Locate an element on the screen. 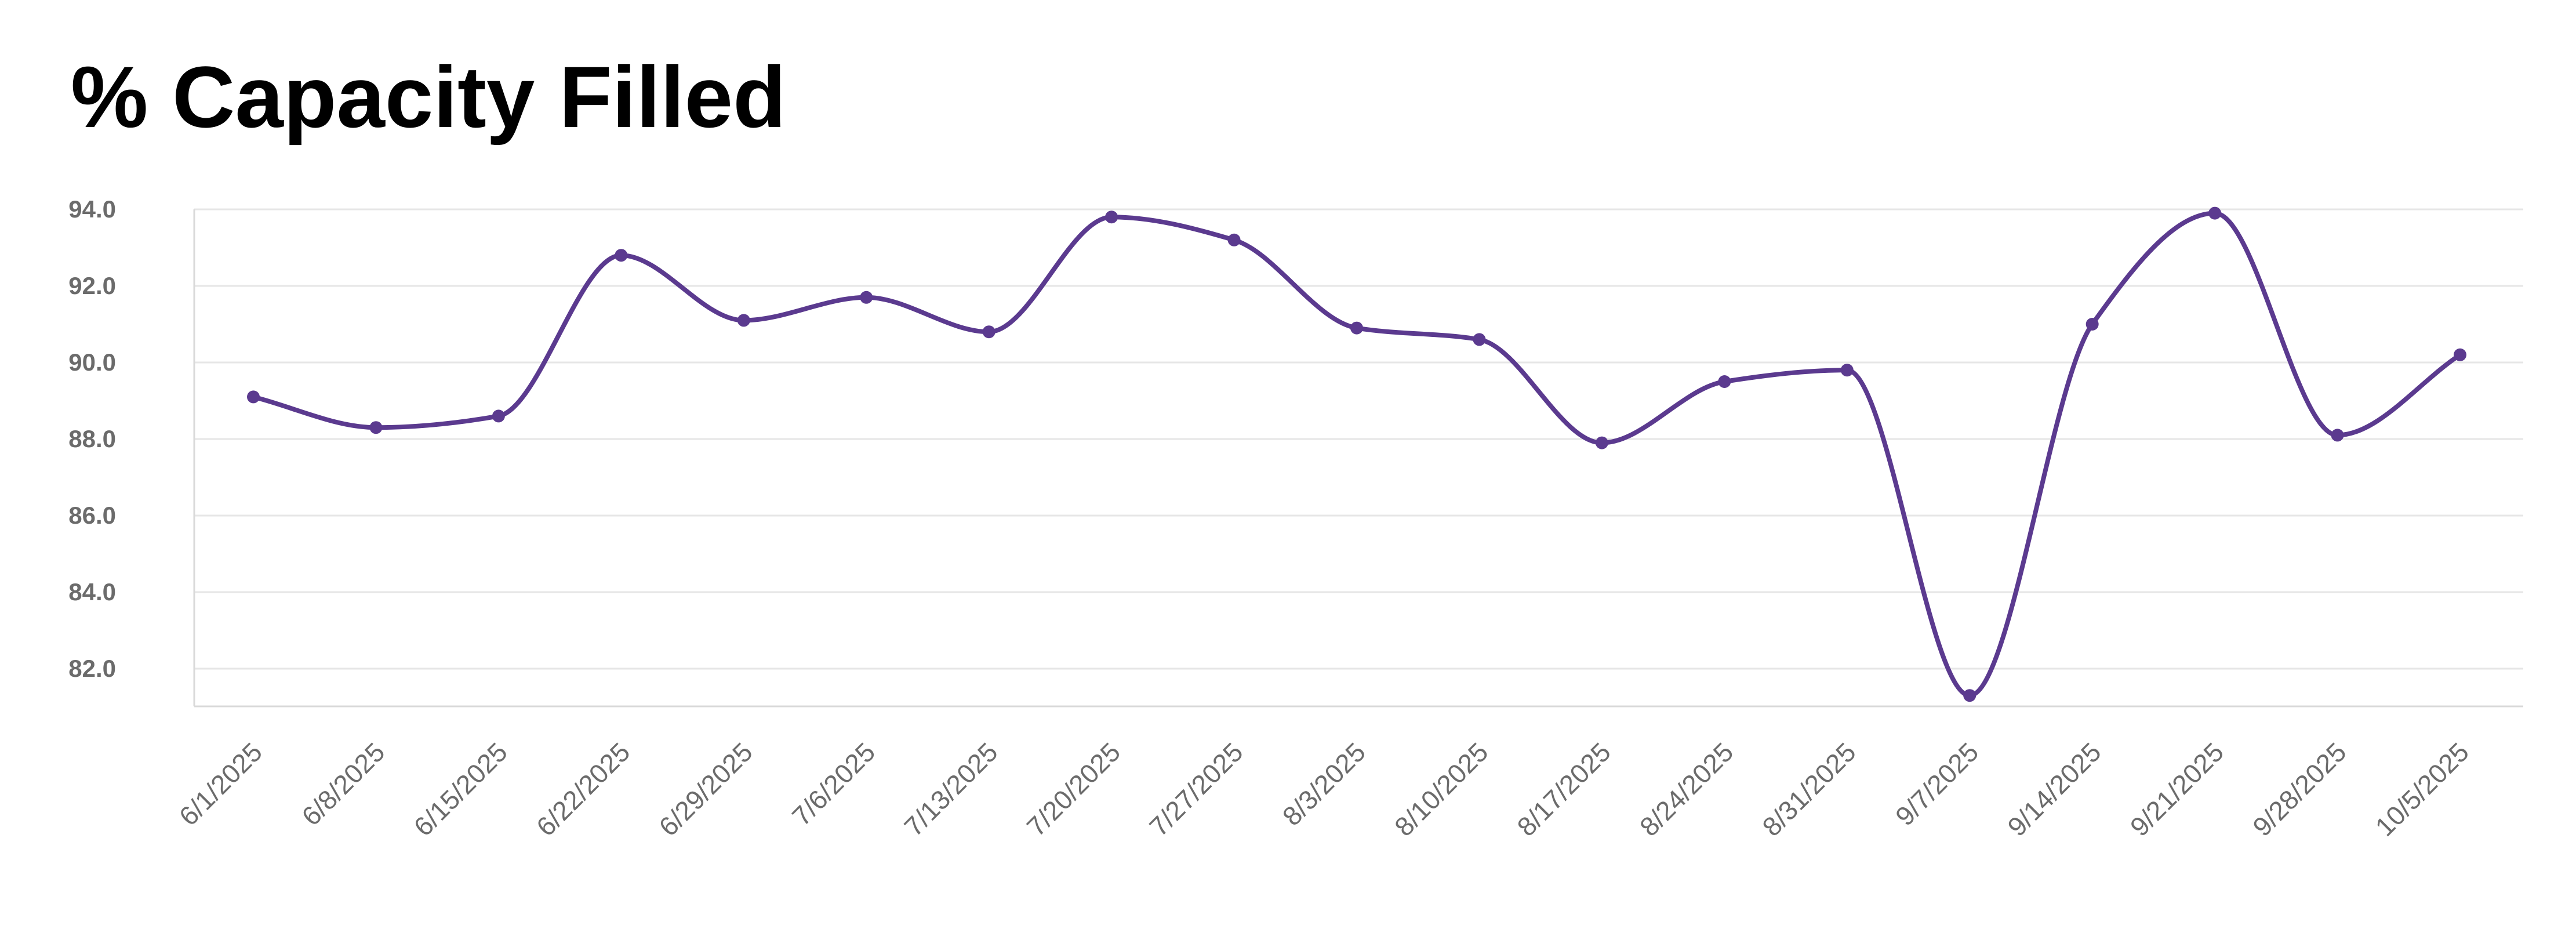  x-tick-label: 7/13/2025 is located at coordinates (950, 789).